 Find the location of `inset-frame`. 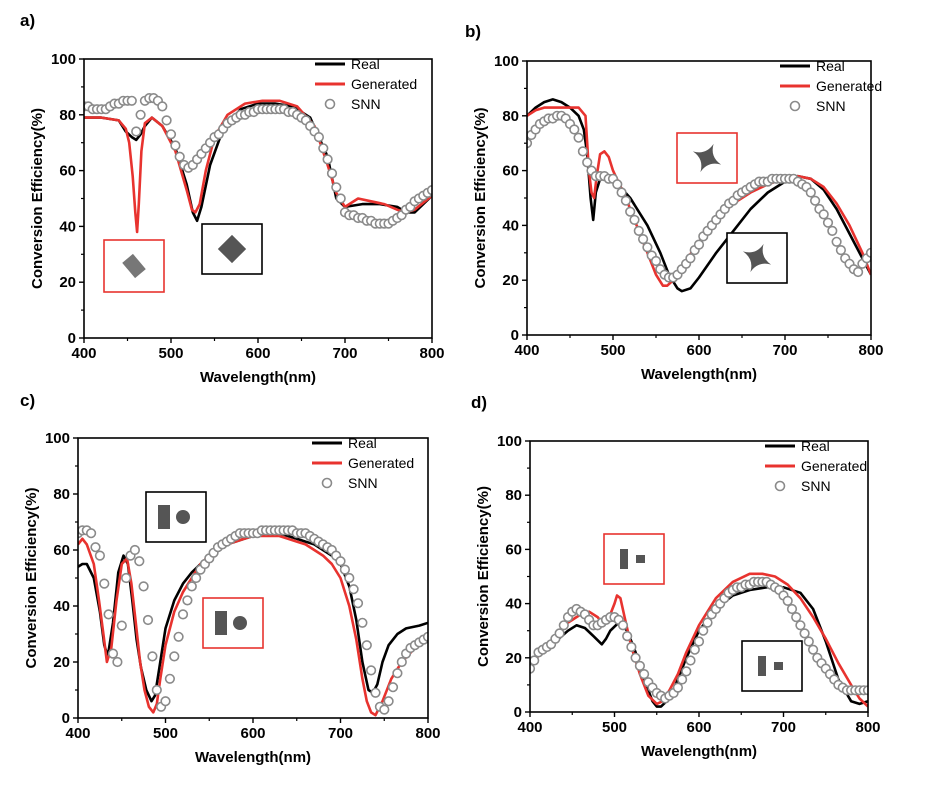

inset-frame is located at coordinates (634, 559).